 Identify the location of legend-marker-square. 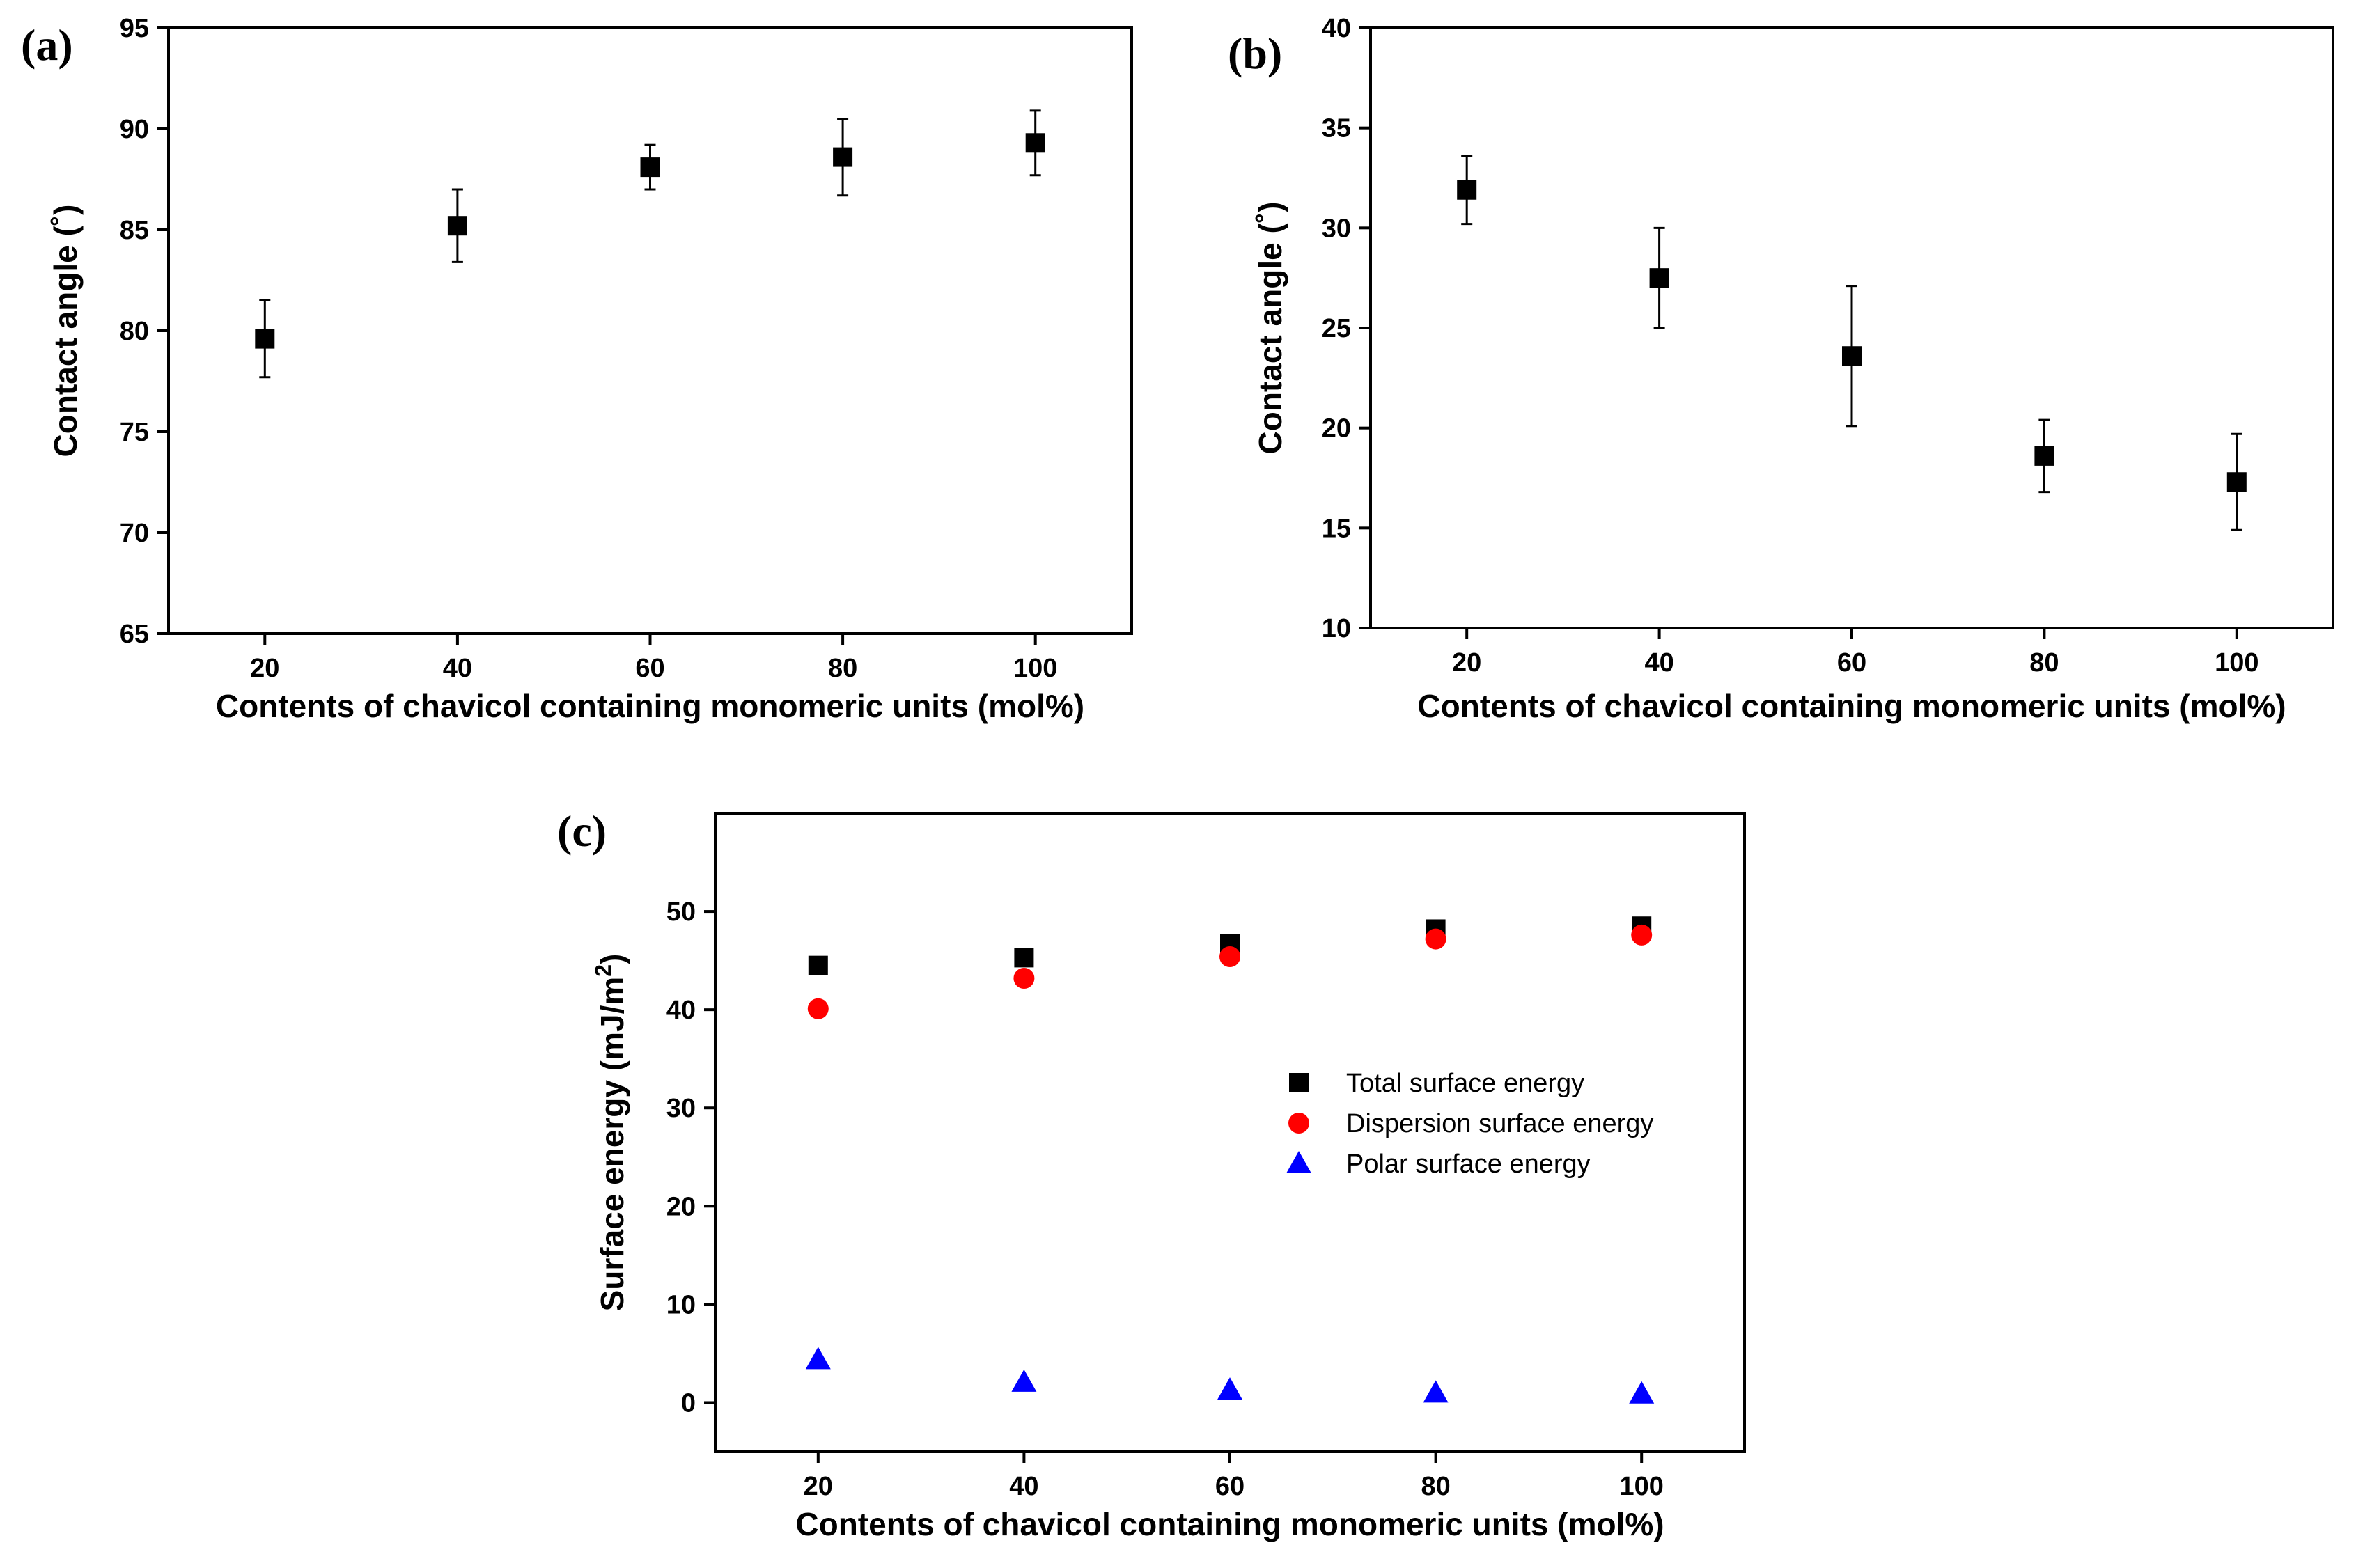
(1299, 1082).